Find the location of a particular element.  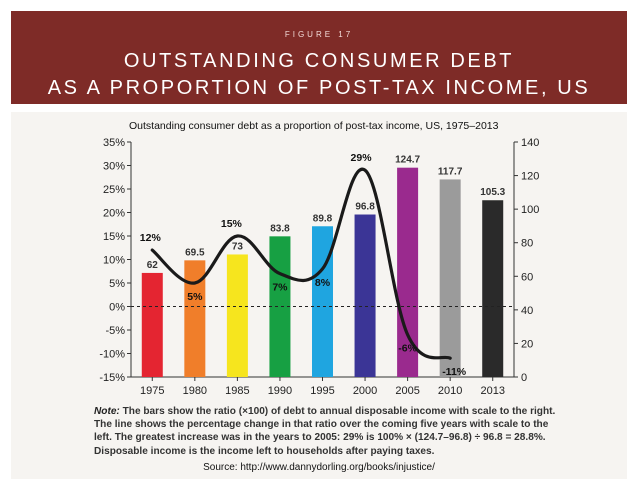

line-point-label: -6% is located at coordinates (407, 349).